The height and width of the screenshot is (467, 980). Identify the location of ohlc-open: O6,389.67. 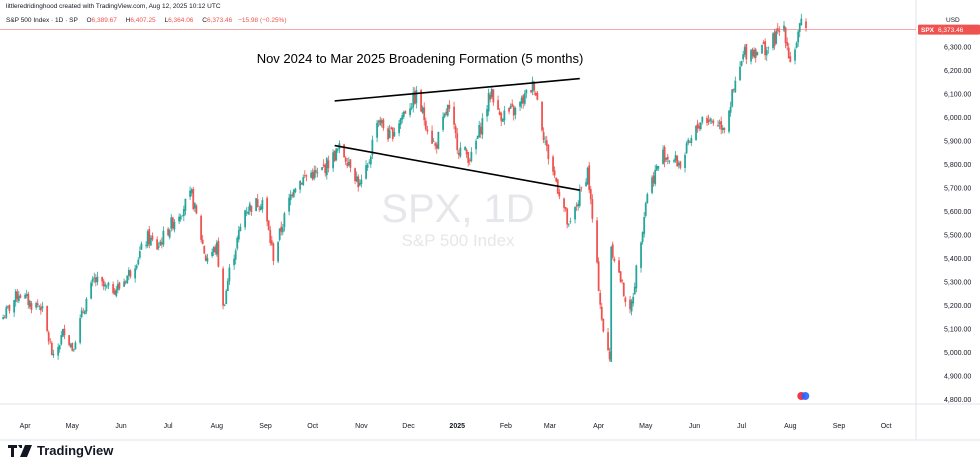
(101, 20).